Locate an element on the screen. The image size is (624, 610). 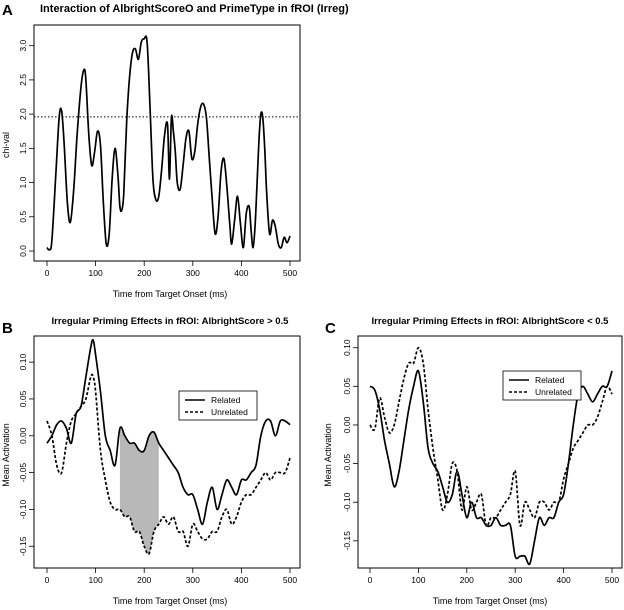
panel-a-ytick-label: 0.0 is located at coordinates (23, 251).